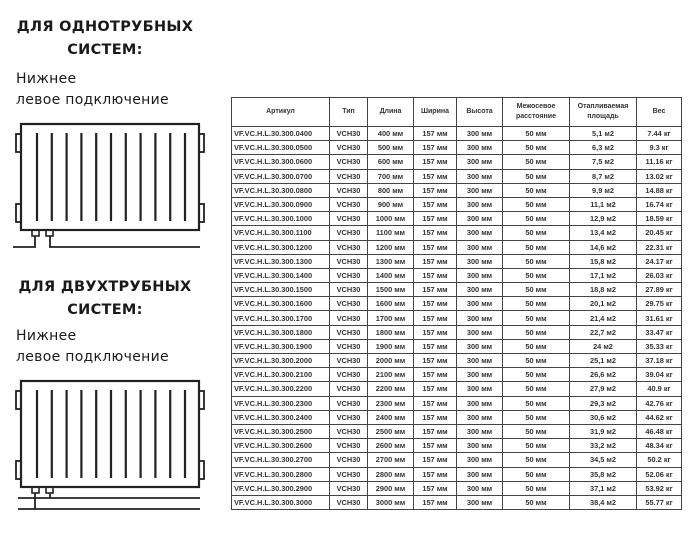 The image size is (700, 535). Describe the element at coordinates (603, 318) in the screenshot. I see `table-cell: 21,4 м2` at that location.